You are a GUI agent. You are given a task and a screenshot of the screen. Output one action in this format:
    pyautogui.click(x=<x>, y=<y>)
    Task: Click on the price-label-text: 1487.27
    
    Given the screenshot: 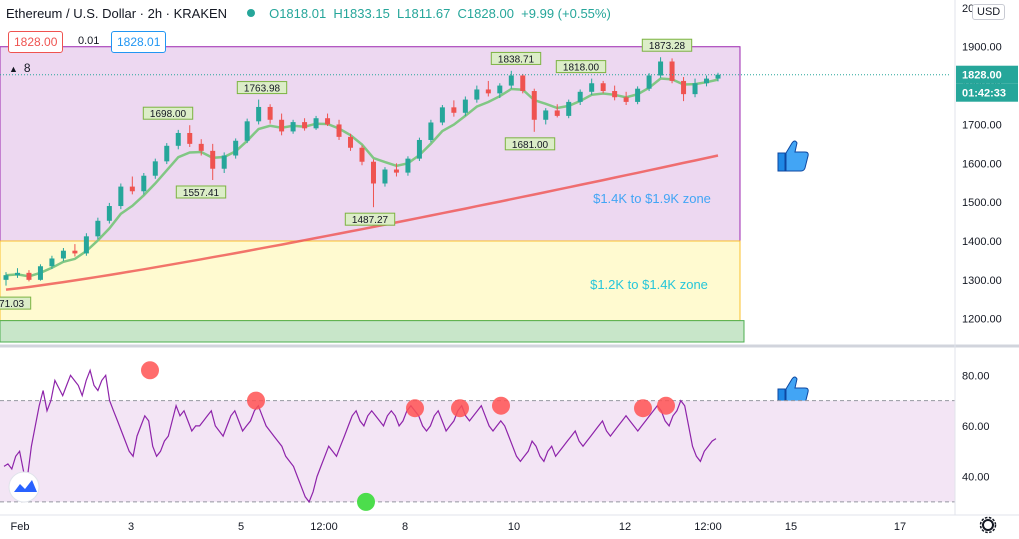 What is the action you would take?
    pyautogui.click(x=370, y=220)
    